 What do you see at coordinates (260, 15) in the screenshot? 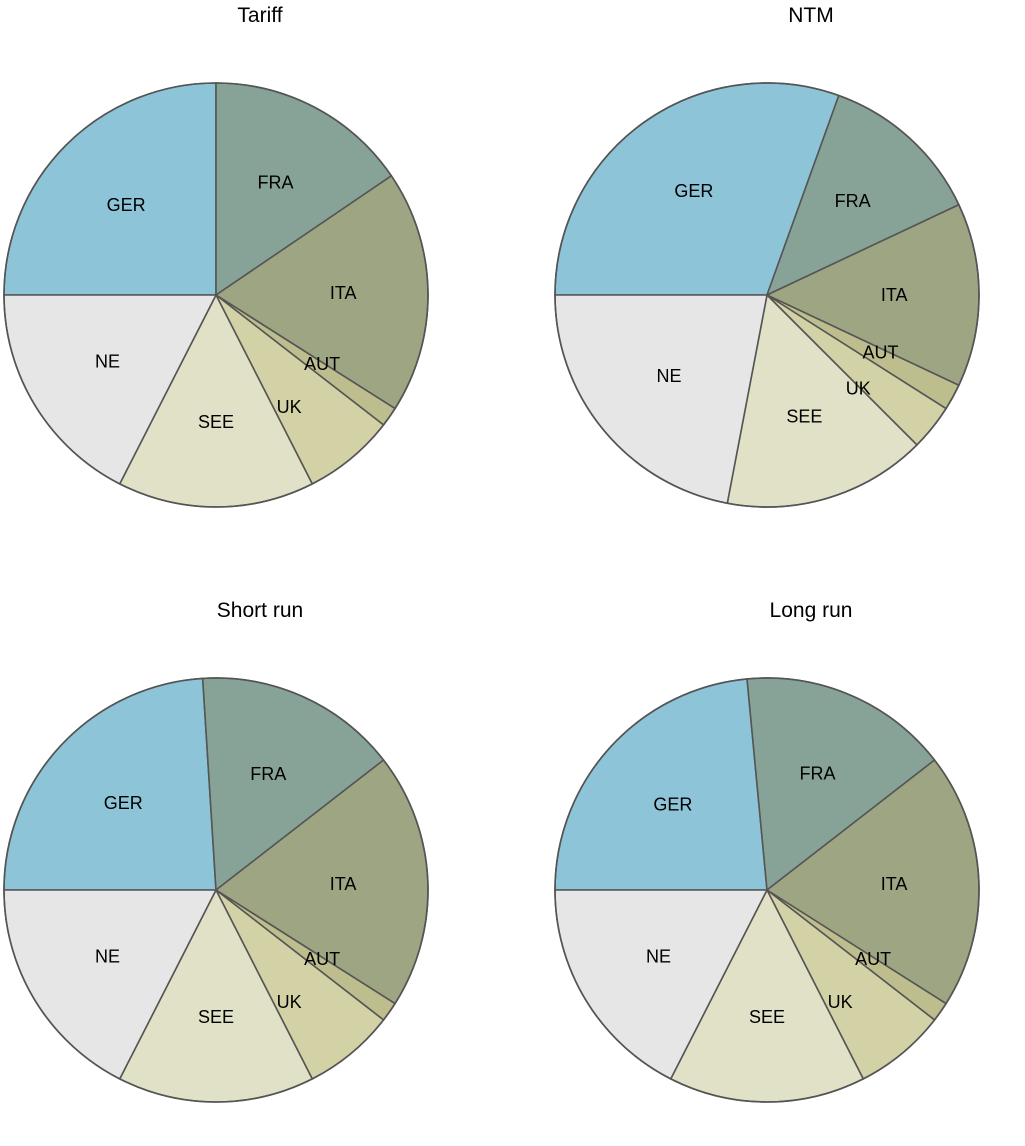
I see `chart-title: Tariff` at bounding box center [260, 15].